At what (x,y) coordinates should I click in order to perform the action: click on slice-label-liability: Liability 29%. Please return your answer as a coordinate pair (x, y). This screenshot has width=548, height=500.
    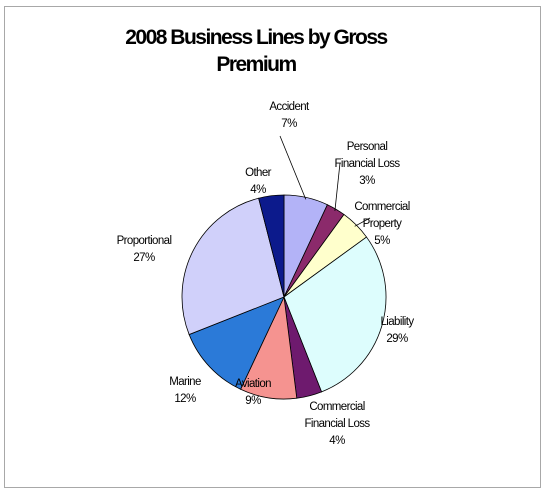
    Looking at the image, I should click on (398, 330).